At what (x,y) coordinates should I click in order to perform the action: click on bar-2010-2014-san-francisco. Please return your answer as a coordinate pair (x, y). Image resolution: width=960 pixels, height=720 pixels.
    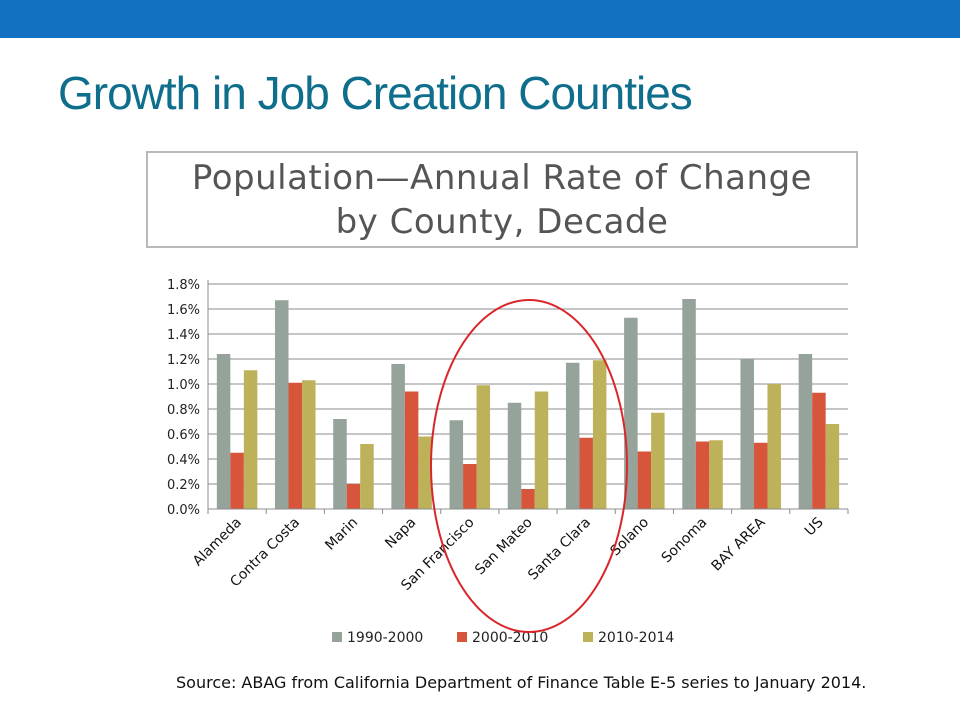
    Looking at the image, I should click on (483, 447).